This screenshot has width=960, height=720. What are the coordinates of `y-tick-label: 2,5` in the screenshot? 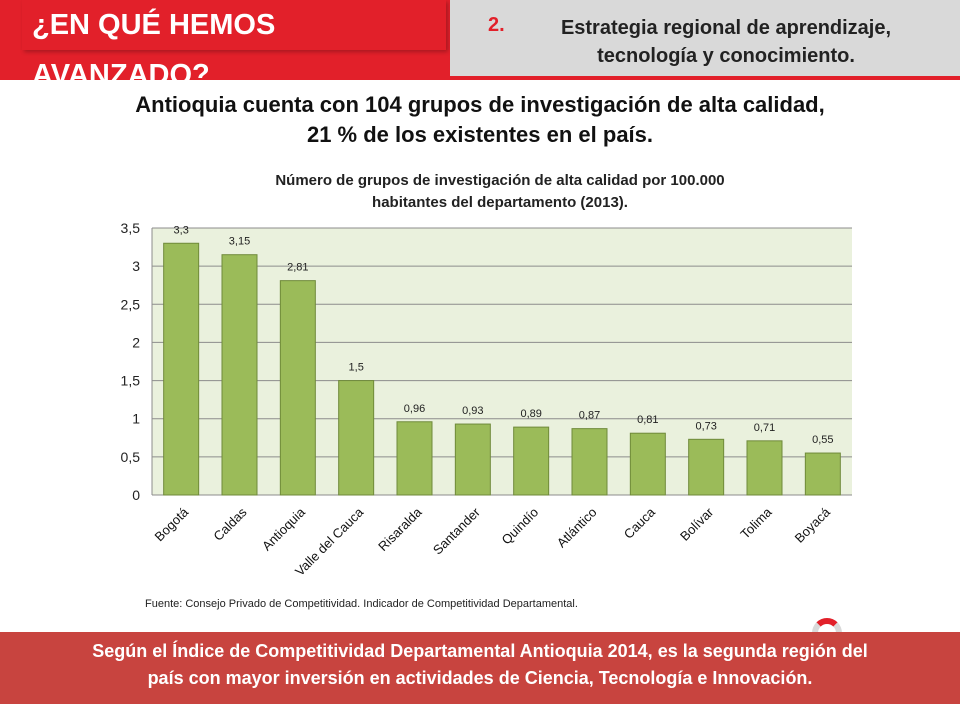 It's located at (131, 304).